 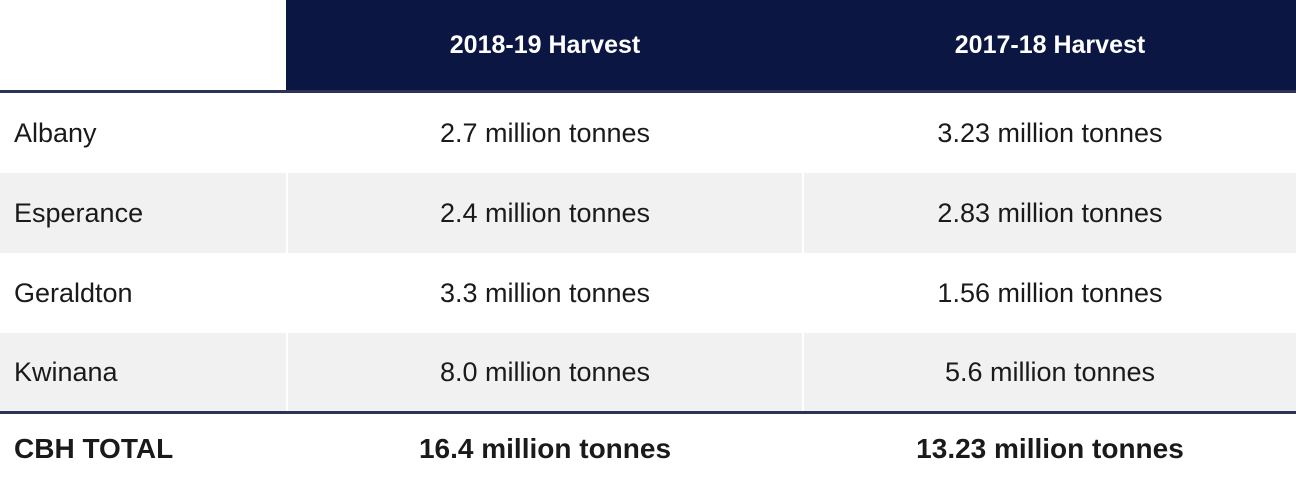 I want to click on row-value-2017-18: 3.23 million tonnes, so click(x=1050, y=132).